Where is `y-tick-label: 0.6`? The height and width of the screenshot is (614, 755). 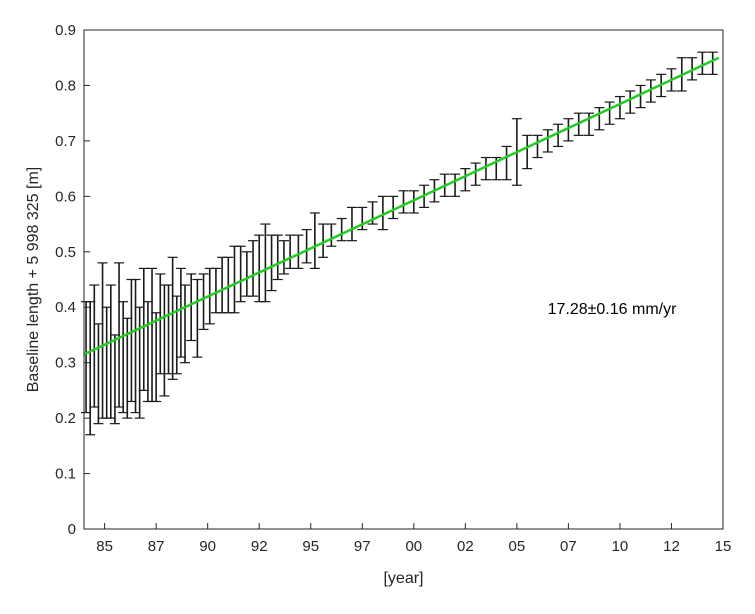 y-tick-label: 0.6 is located at coordinates (65, 196).